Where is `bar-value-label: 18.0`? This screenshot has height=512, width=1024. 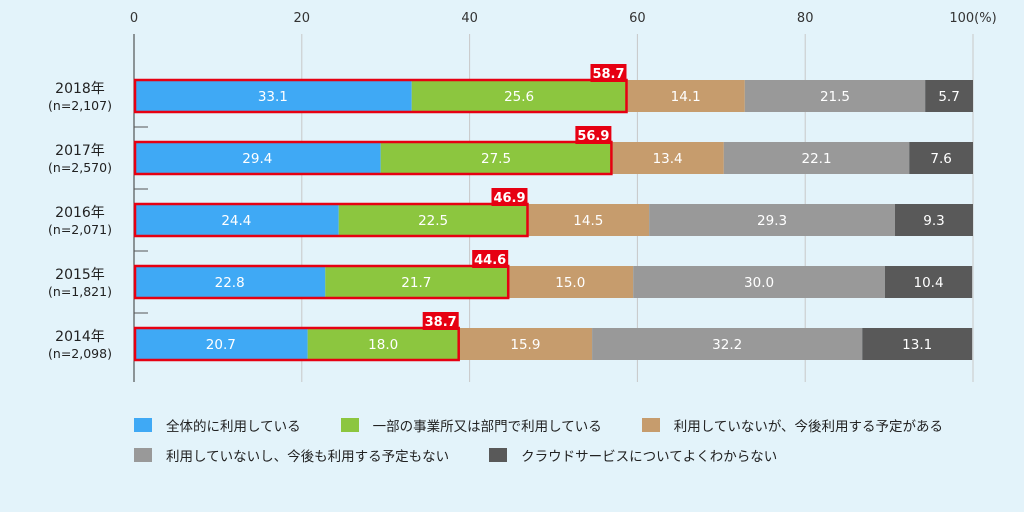 bar-value-label: 18.0 is located at coordinates (383, 345).